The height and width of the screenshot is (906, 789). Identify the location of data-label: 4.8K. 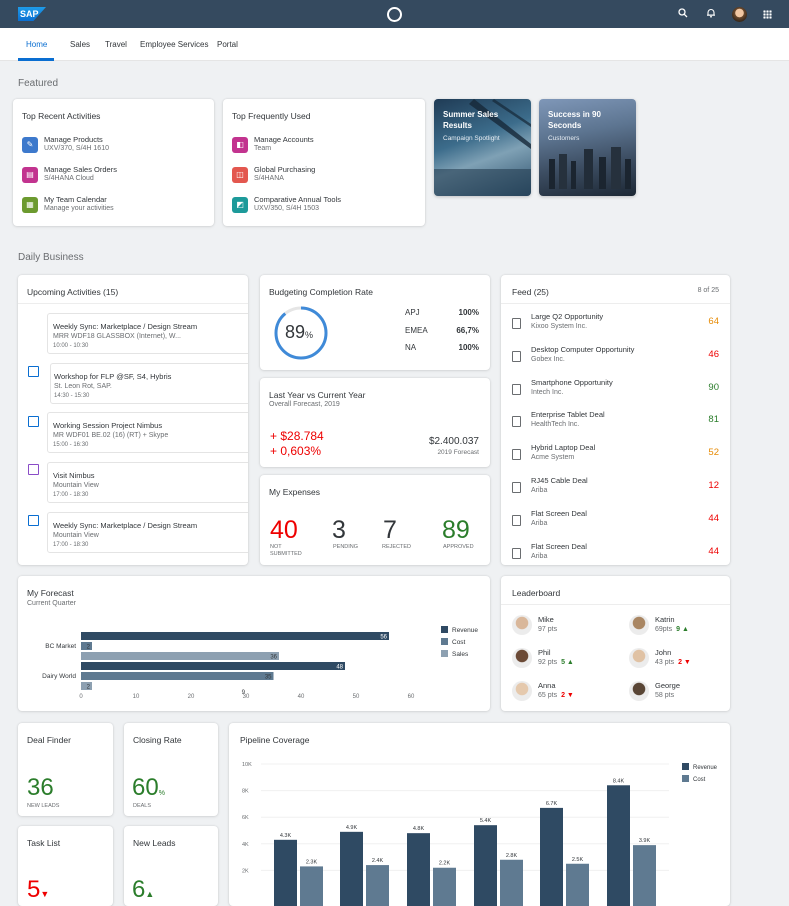
(419, 829).